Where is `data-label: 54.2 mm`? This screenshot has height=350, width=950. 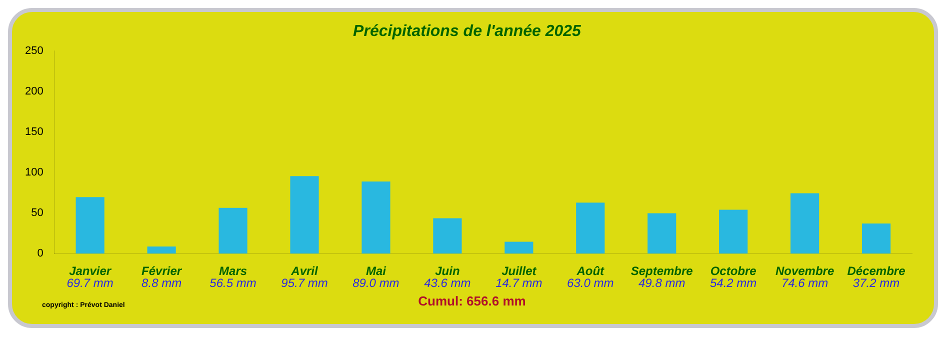
data-label: 54.2 mm is located at coordinates (733, 283).